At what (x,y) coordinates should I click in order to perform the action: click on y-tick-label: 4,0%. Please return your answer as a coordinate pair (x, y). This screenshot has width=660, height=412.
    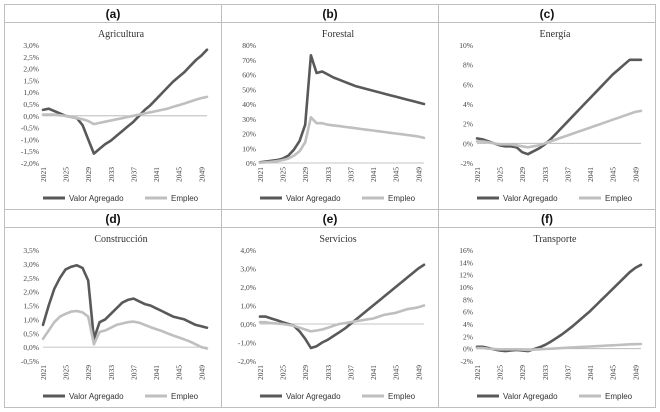
    Looking at the image, I should click on (248, 250).